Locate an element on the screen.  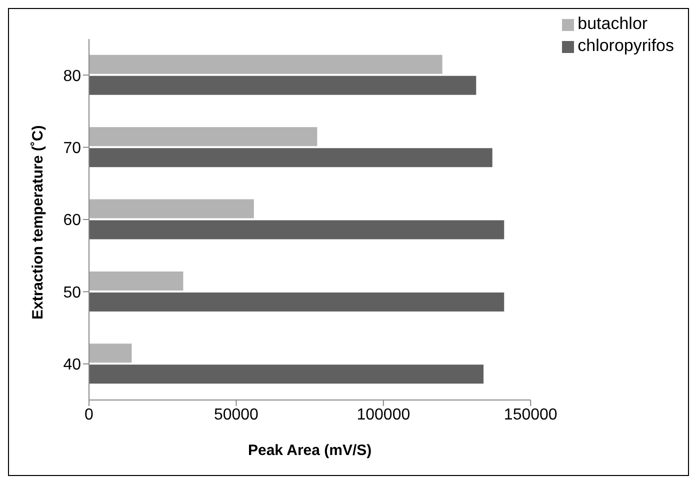
x-tick-label: 0 is located at coordinates (89, 415).